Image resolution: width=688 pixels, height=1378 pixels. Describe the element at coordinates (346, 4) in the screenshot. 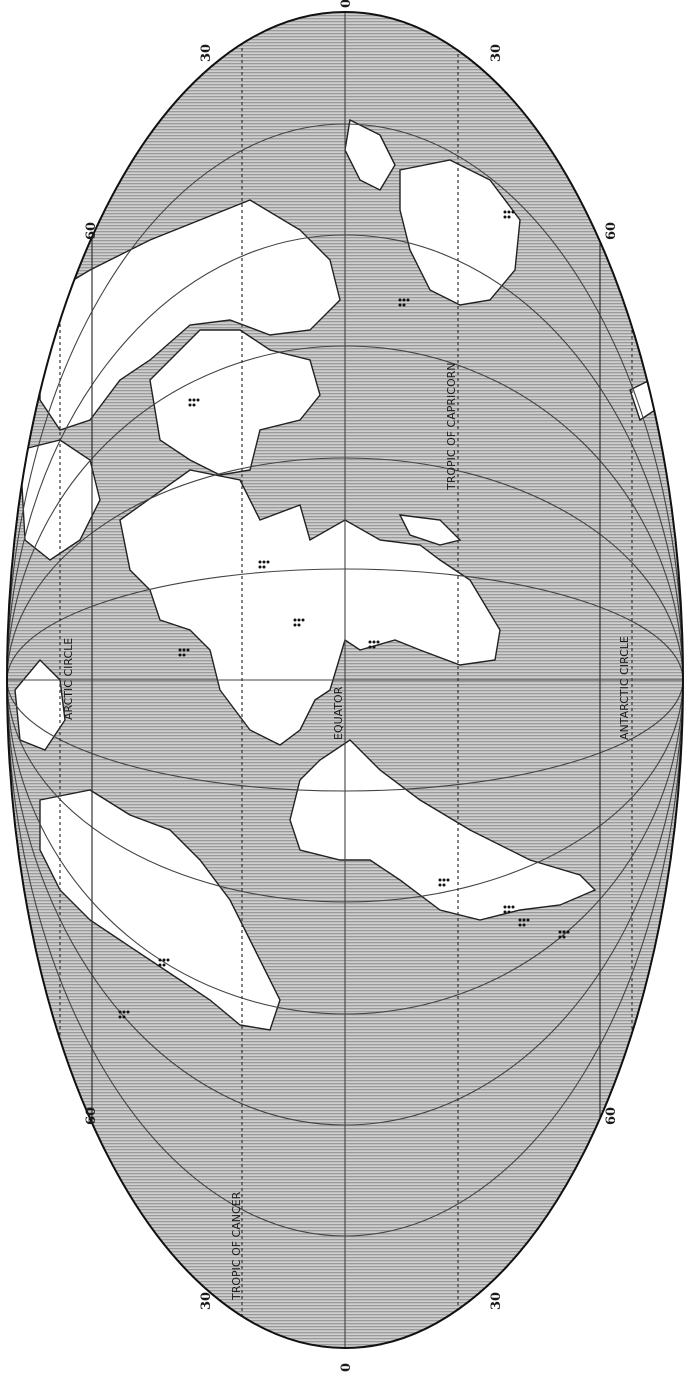

I see `degree-top-center: 0` at that location.